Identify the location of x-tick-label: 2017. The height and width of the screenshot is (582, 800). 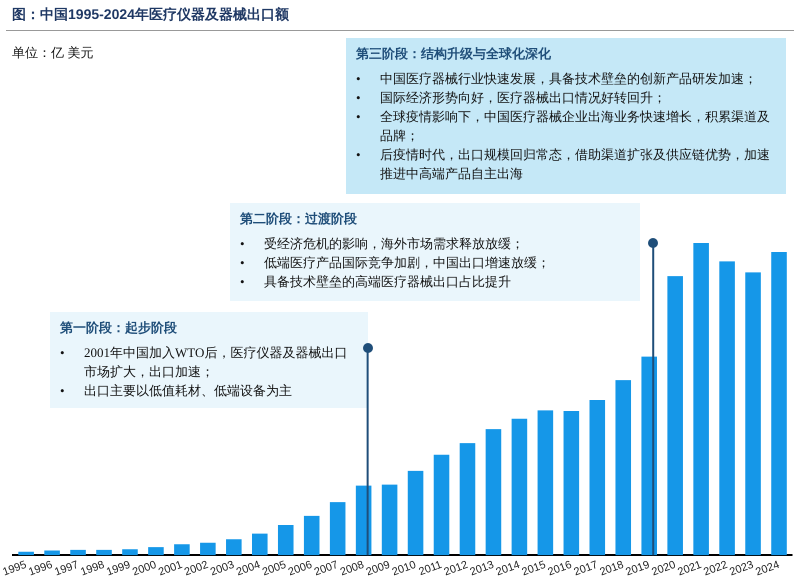
(586, 568).